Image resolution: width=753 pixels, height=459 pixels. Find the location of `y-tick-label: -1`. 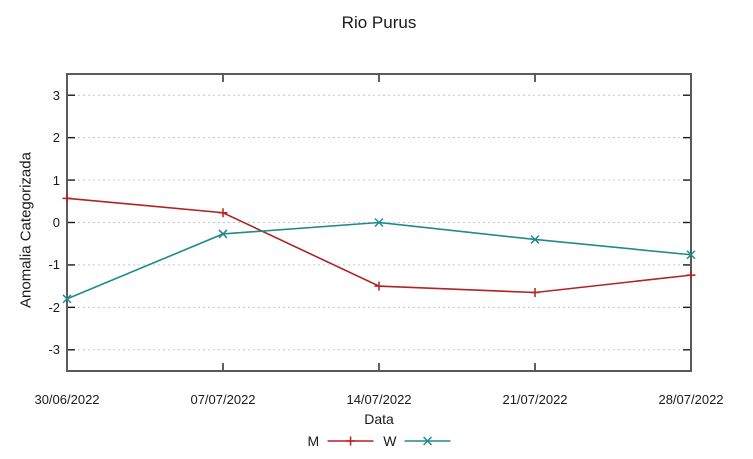

y-tick-label: -1 is located at coordinates (54, 265).